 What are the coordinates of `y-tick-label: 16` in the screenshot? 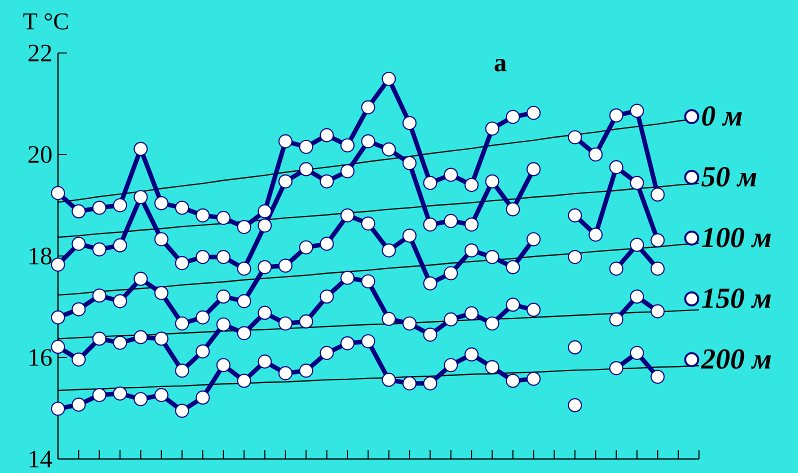 It's located at (41, 357).